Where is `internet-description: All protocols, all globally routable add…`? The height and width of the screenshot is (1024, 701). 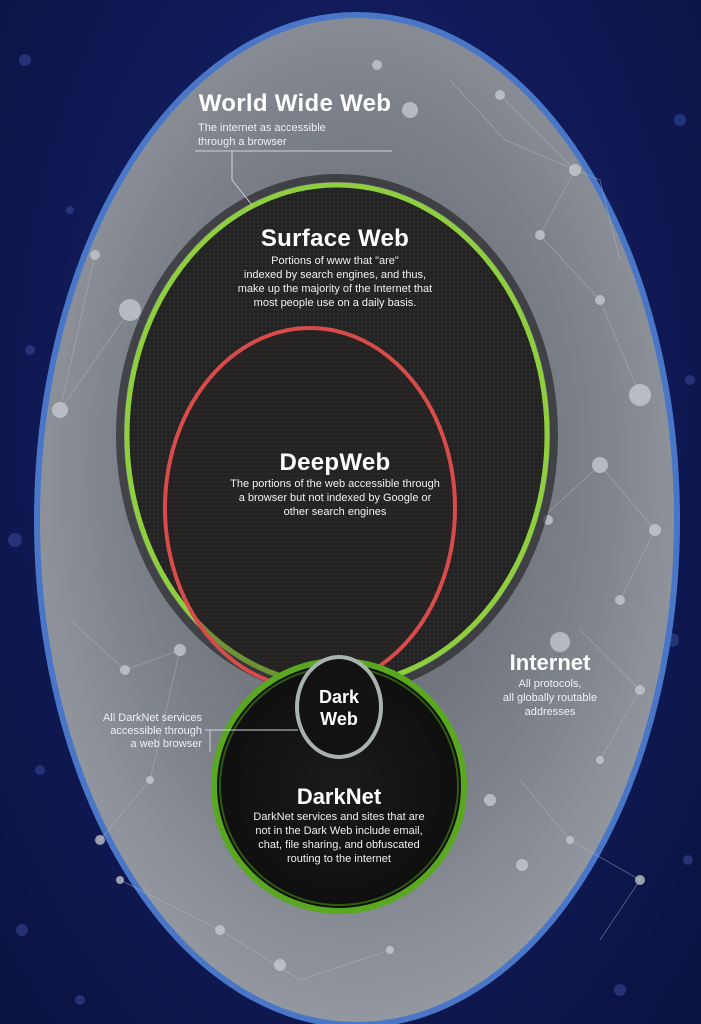 internet-description: All protocols, all globally routable add… is located at coordinates (550, 698).